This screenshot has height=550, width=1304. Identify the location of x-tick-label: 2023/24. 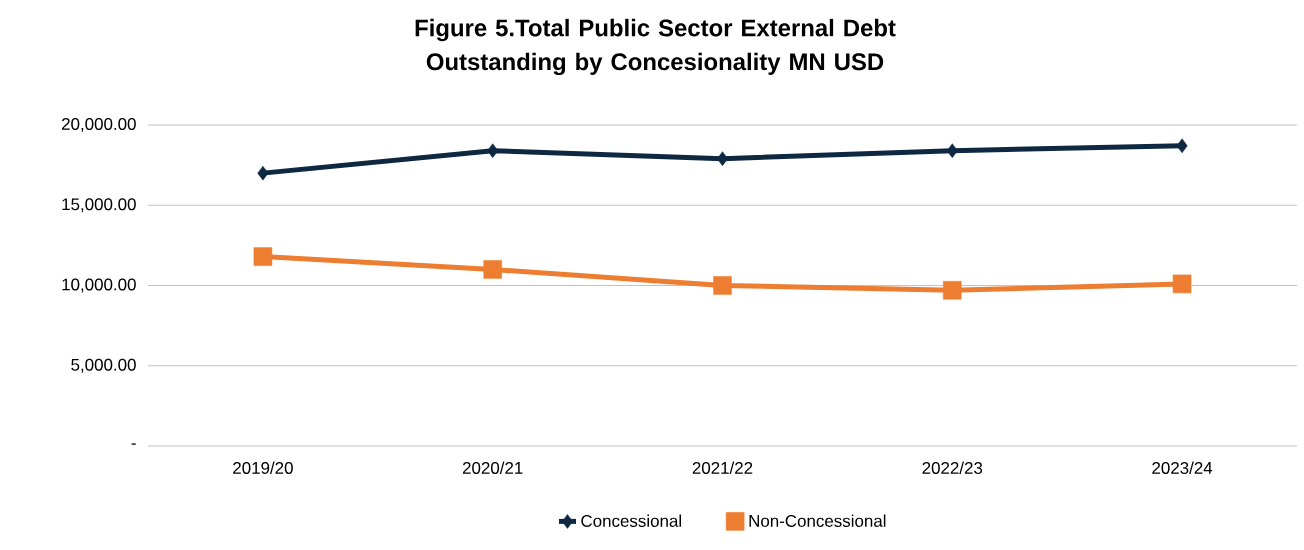
(1182, 467).